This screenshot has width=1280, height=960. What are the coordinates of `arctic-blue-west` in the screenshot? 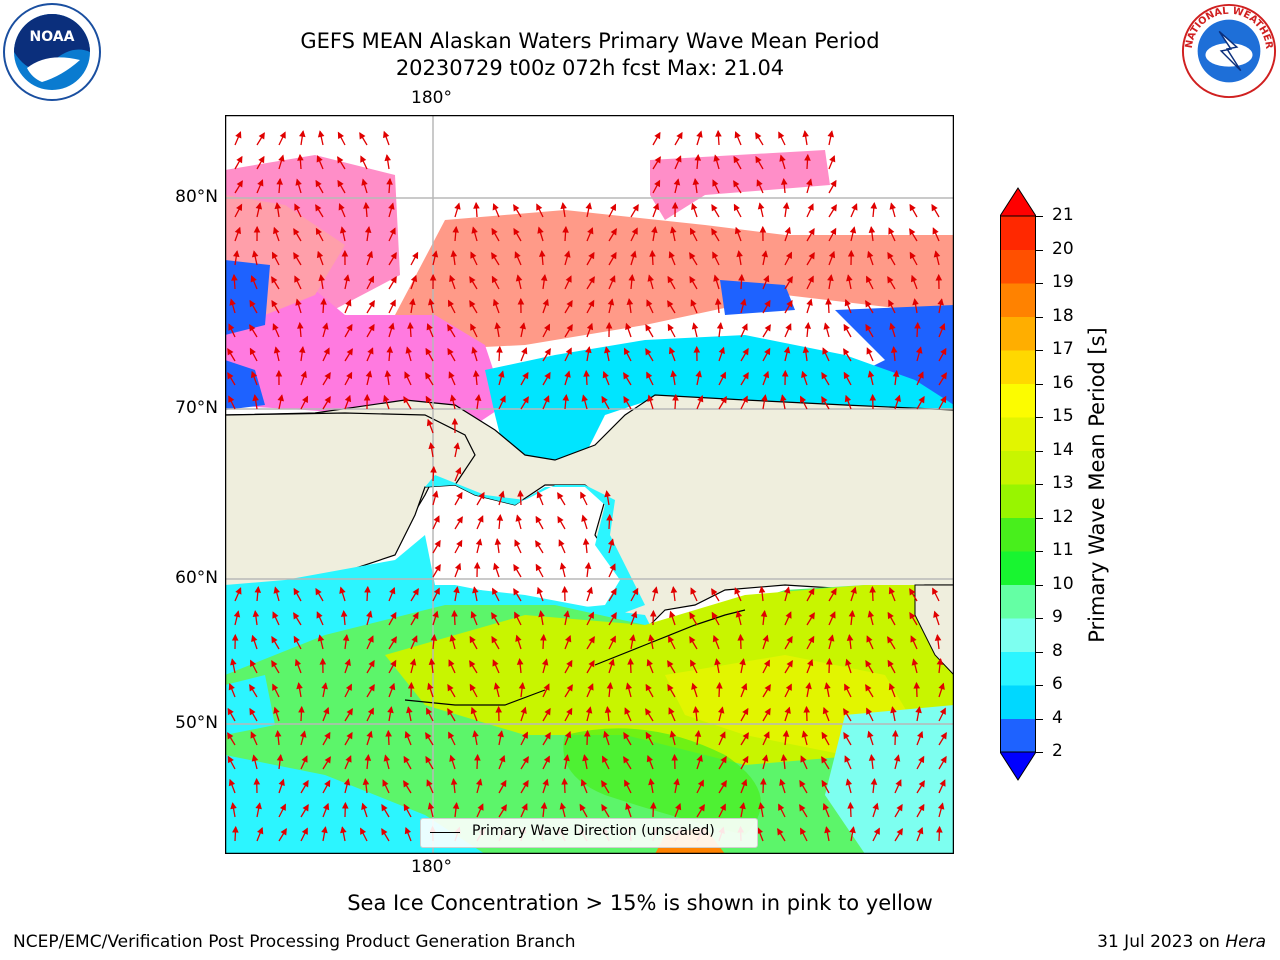 It's located at (247, 297).